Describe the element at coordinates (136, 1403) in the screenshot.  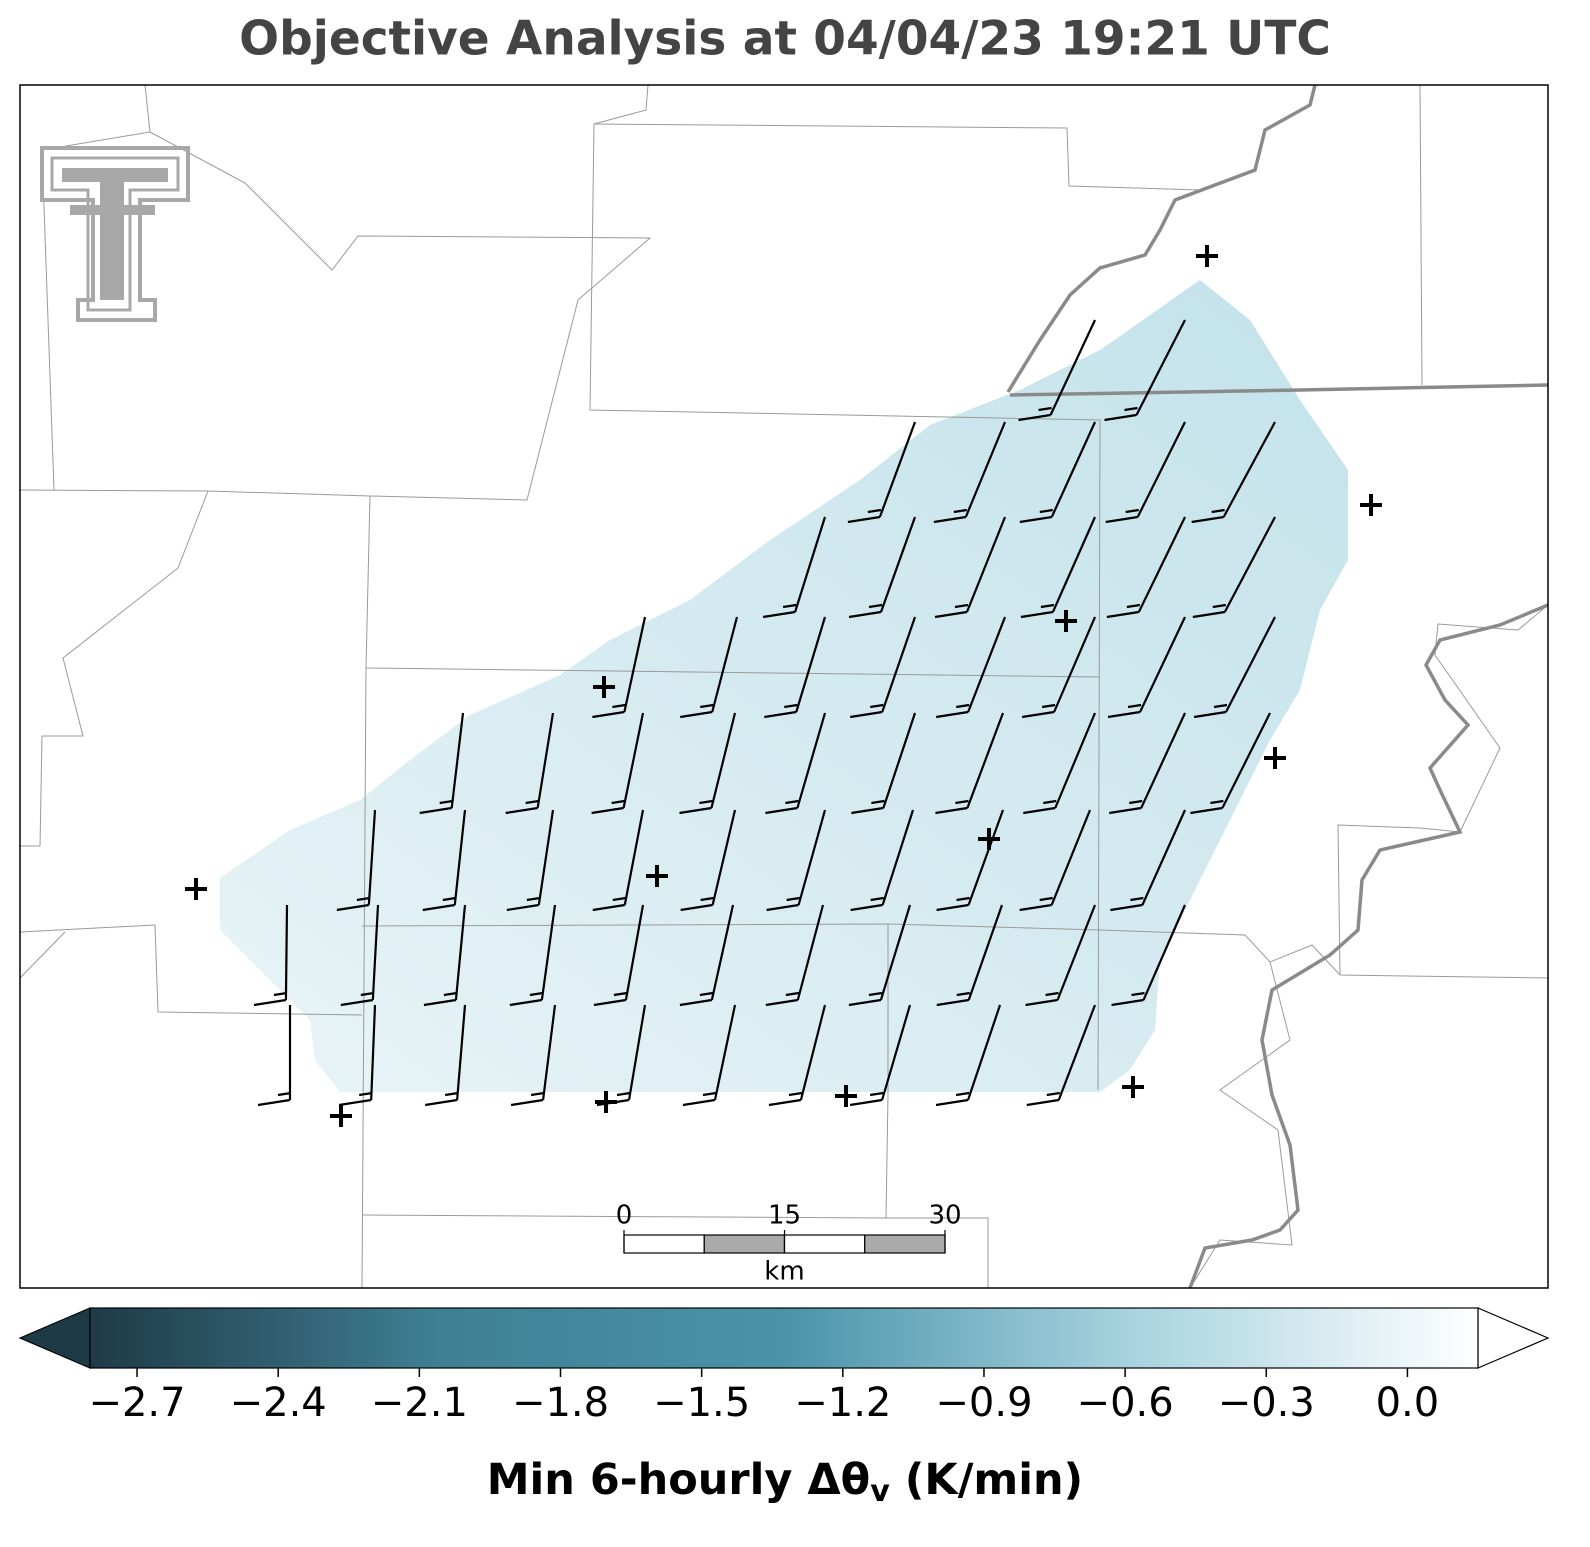
I see `colorbar-tick-label: −2.7` at that location.